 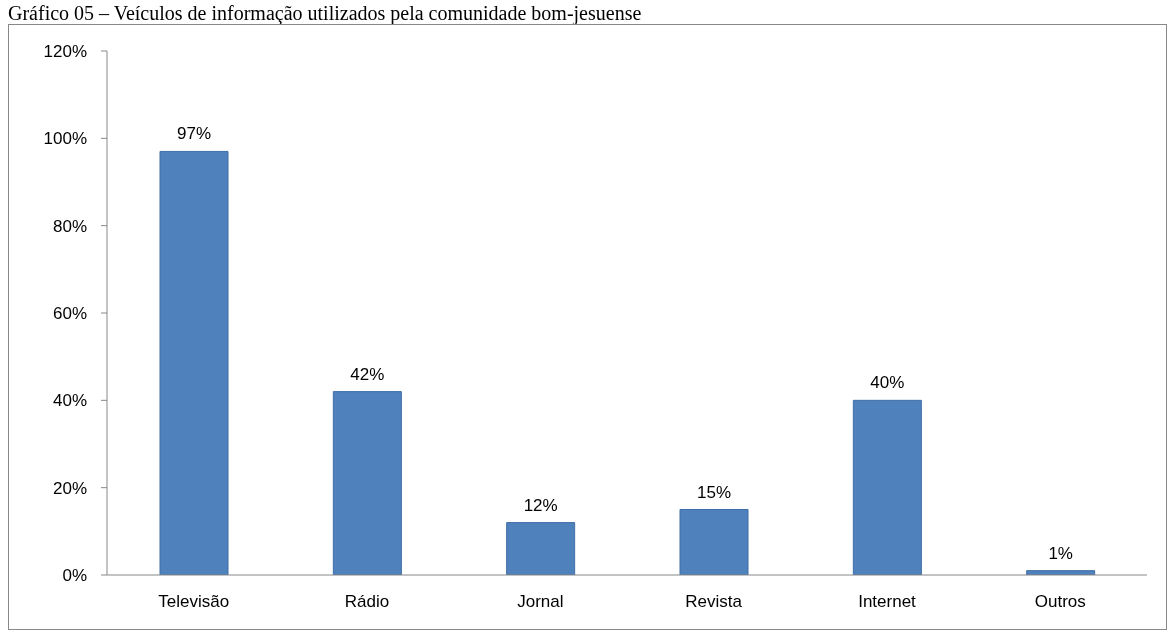 I want to click on y-tick-label: 40%, so click(x=69, y=401).